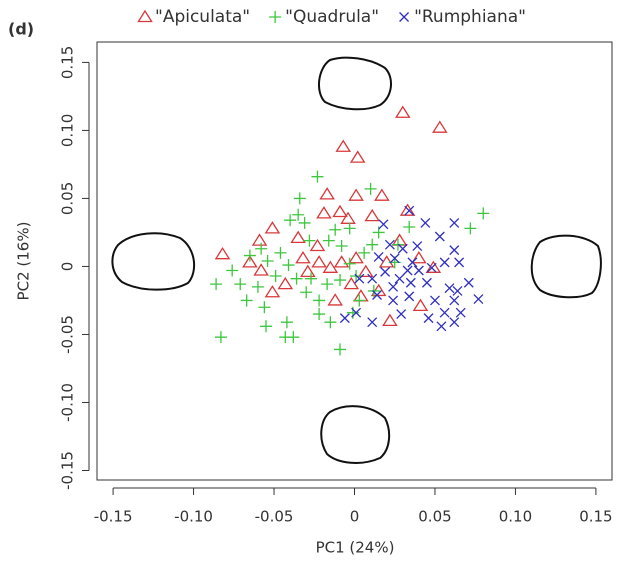 This screenshot has height=564, width=632. Describe the element at coordinates (21, 29) in the screenshot. I see `chart-title: (d)` at that location.